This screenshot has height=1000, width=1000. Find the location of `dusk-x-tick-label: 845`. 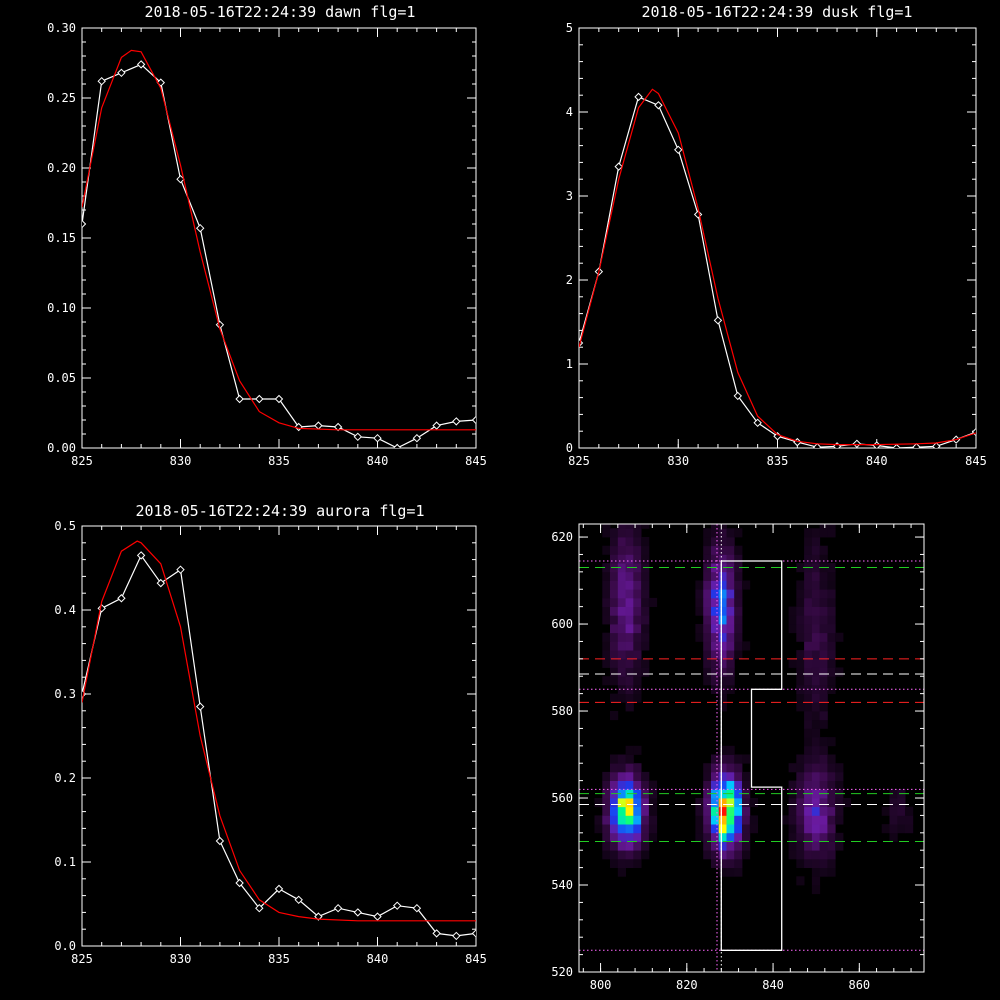

dusk-x-tick-label: 845 is located at coordinates (976, 461).